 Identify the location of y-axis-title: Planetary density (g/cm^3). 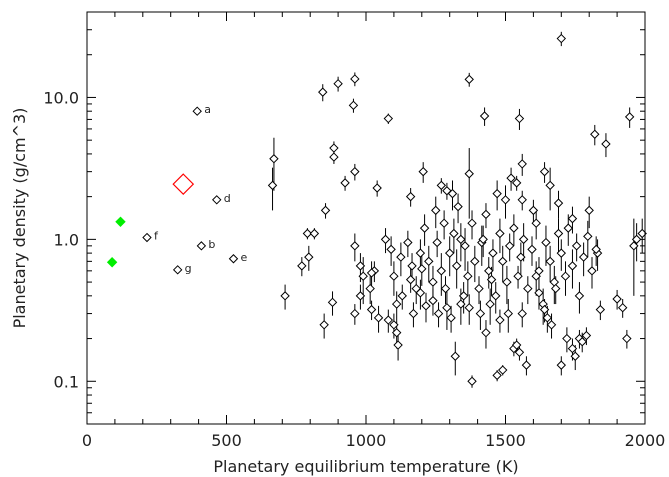
(19, 218).